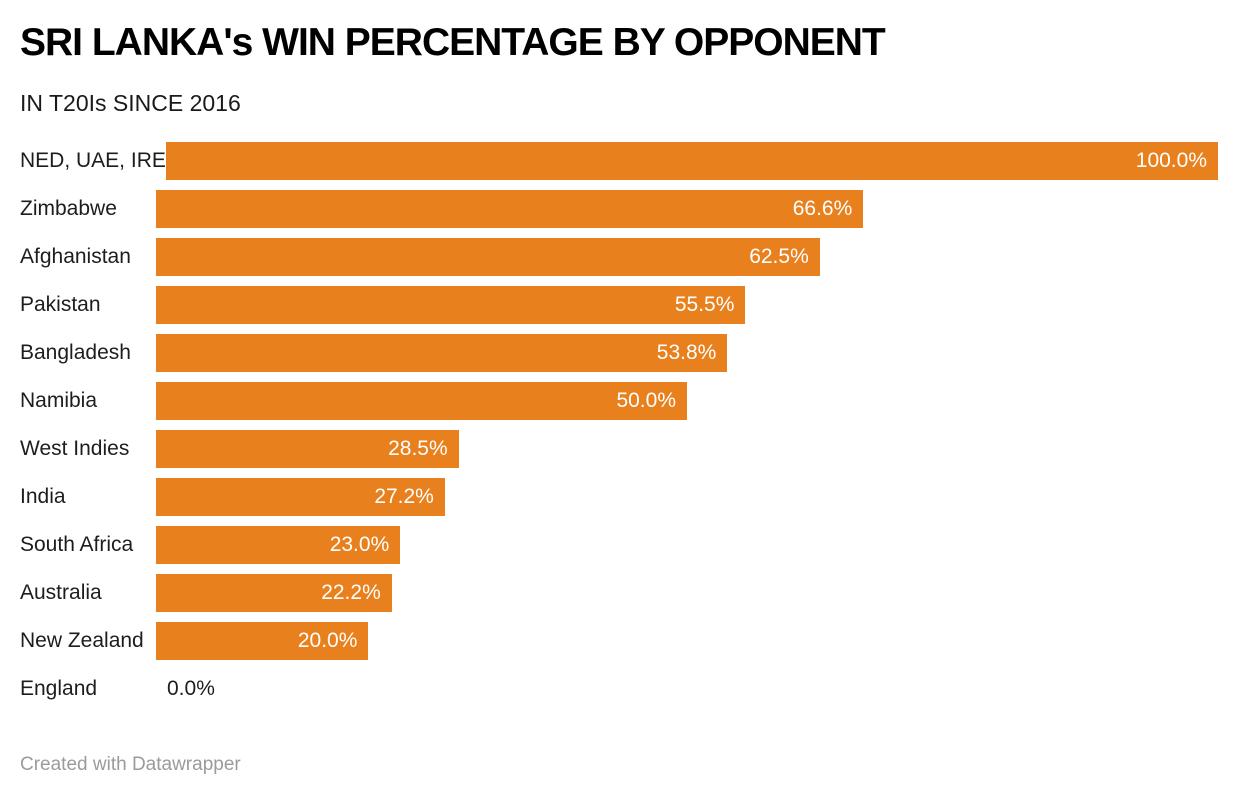 This screenshot has height=798, width=1240. I want to click on bar-row: New Zealand 20.0%, so click(619, 641).